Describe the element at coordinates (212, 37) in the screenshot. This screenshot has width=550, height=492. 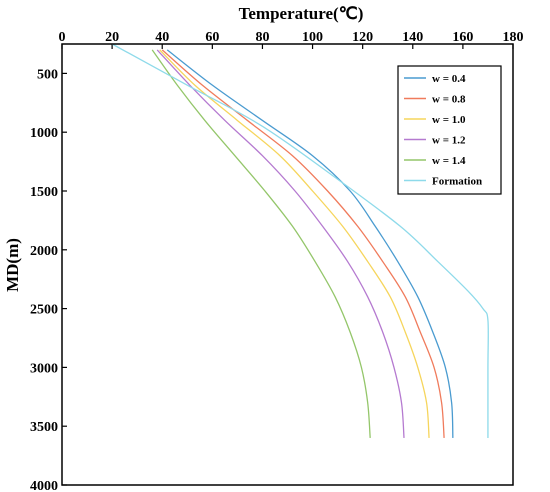
I see `x-tick-label: 60` at that location.